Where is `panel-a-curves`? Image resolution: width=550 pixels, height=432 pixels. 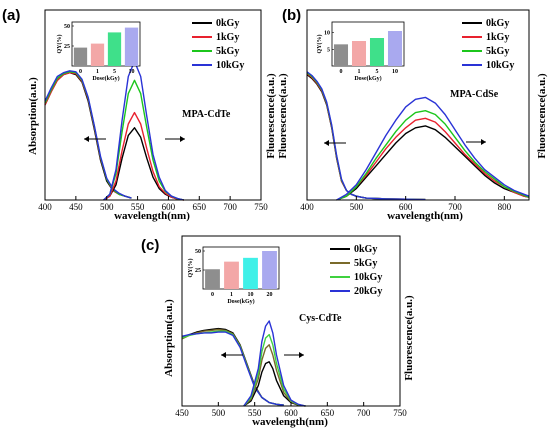 panel-a-curves is located at coordinates (114, 130).